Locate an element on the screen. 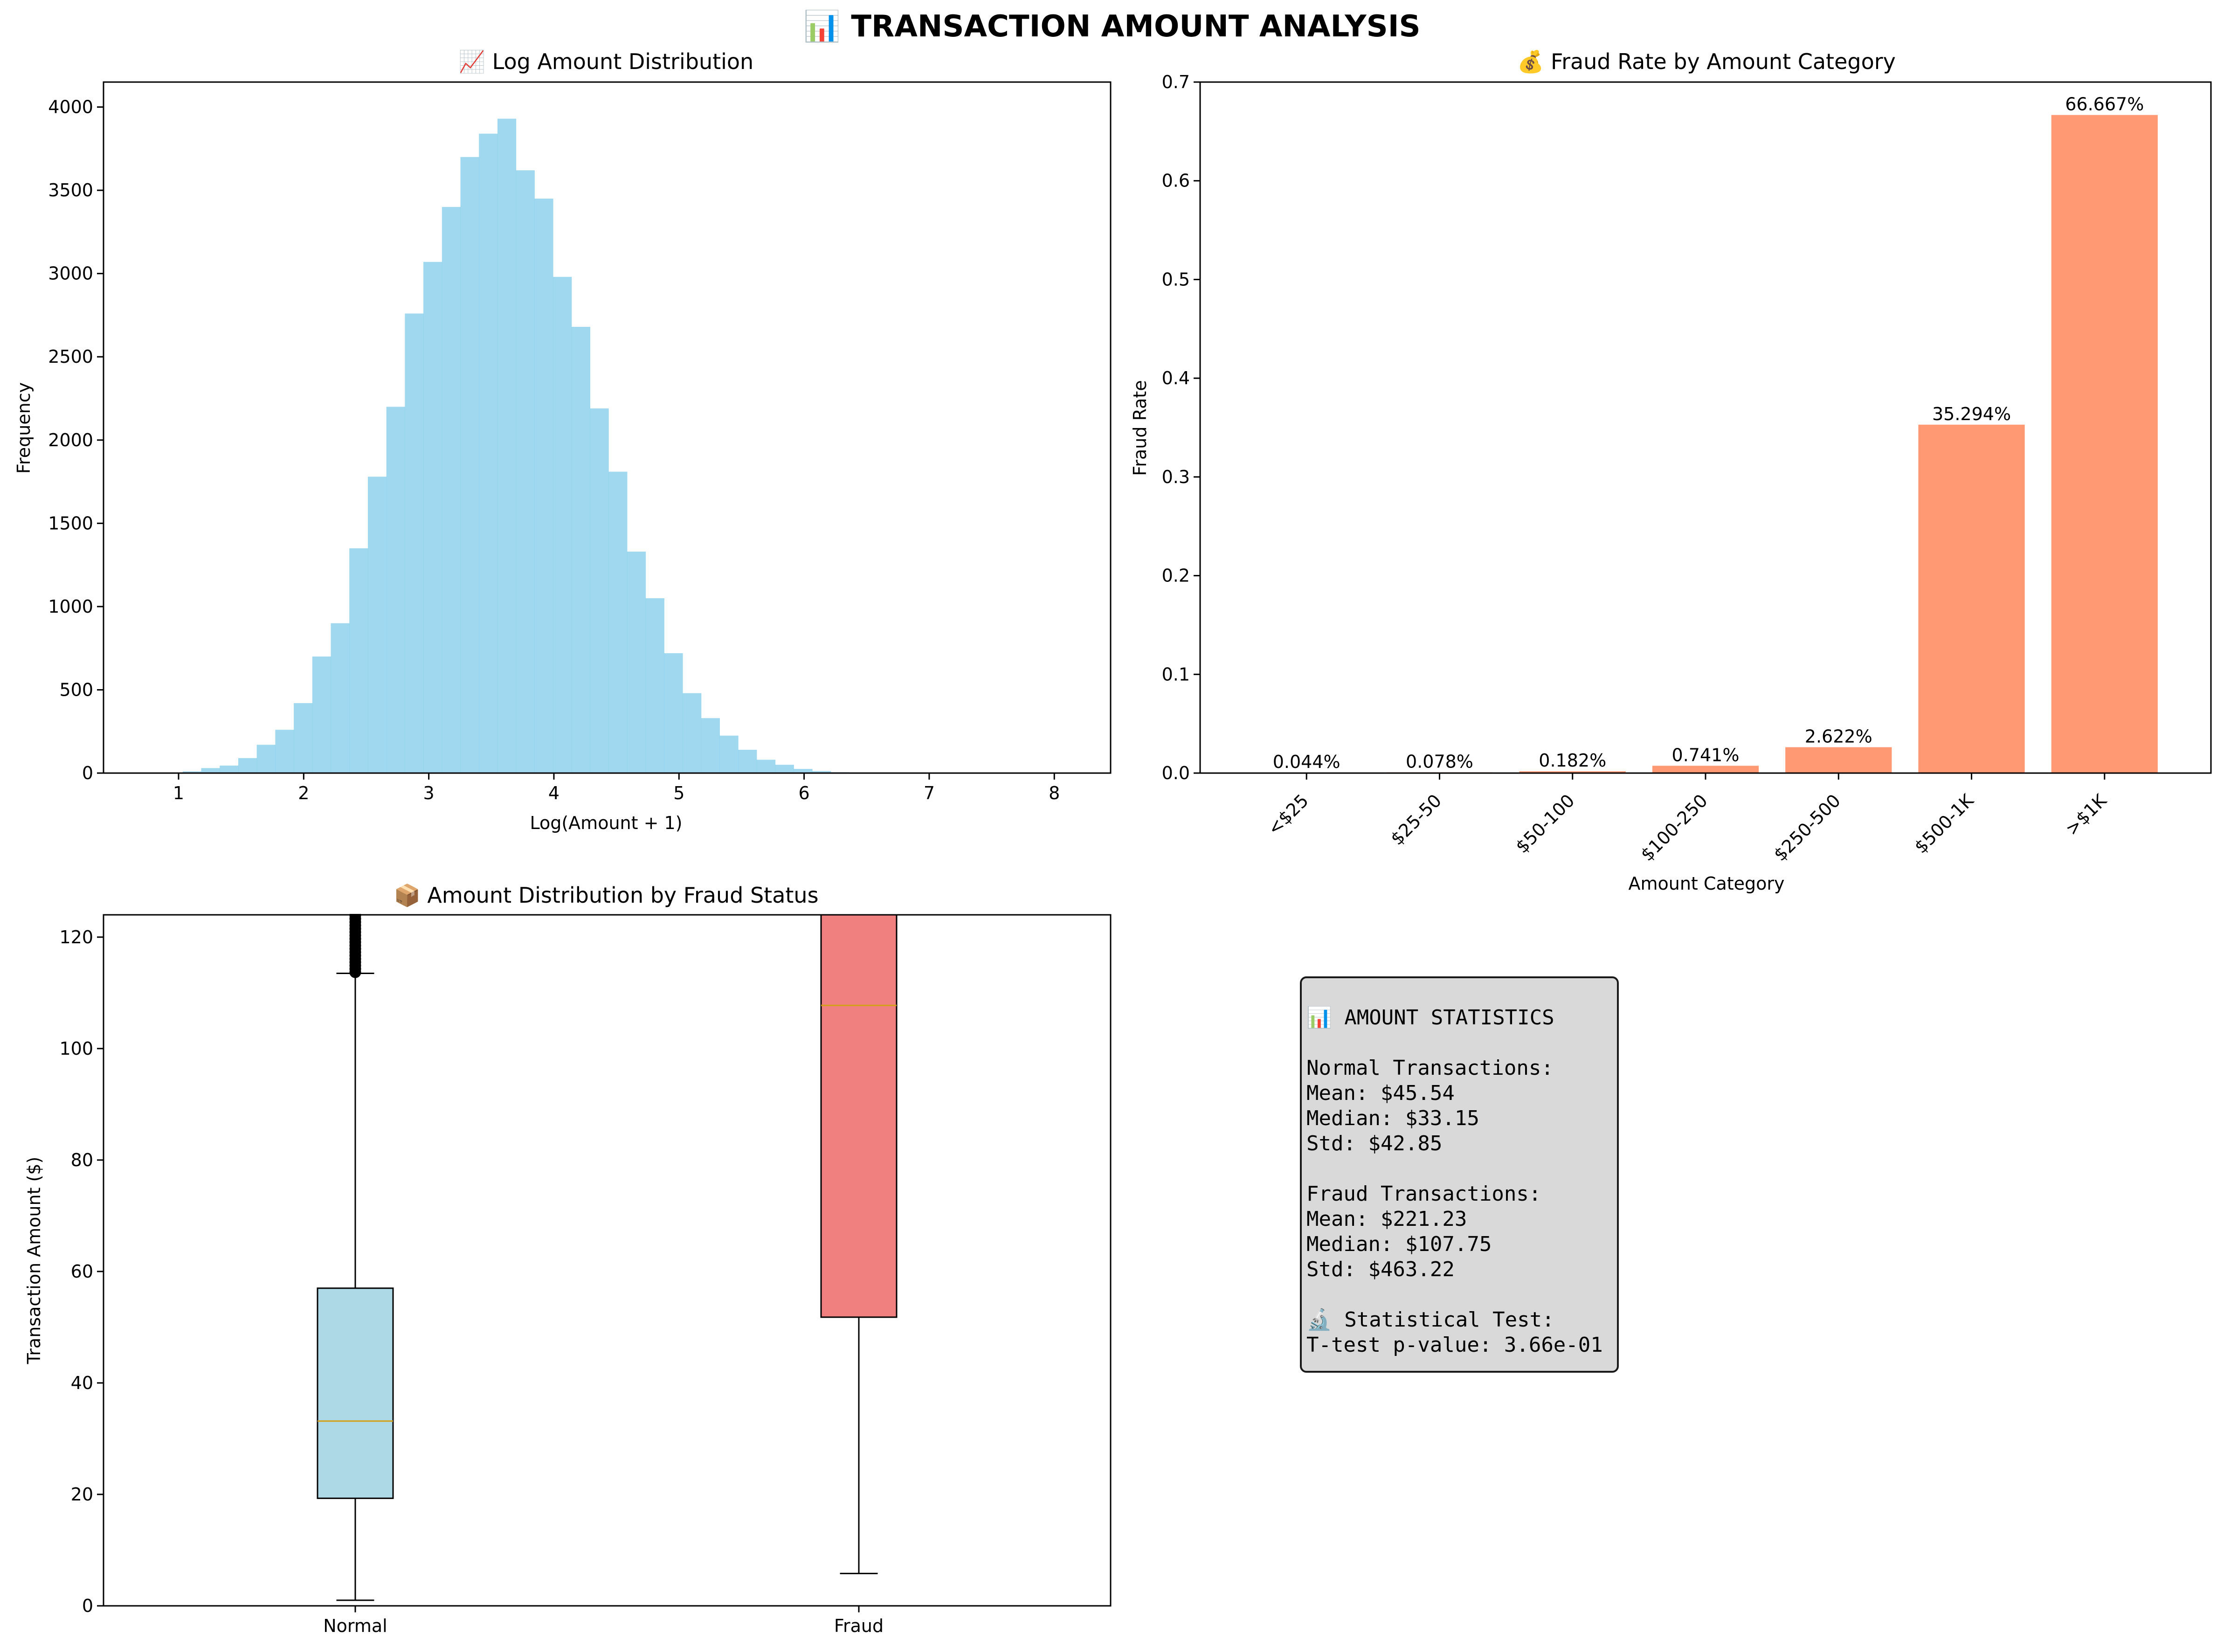 The width and height of the screenshot is (2224, 1652). fraud-rate-y-tick-label: 0.7 is located at coordinates (1176, 82).